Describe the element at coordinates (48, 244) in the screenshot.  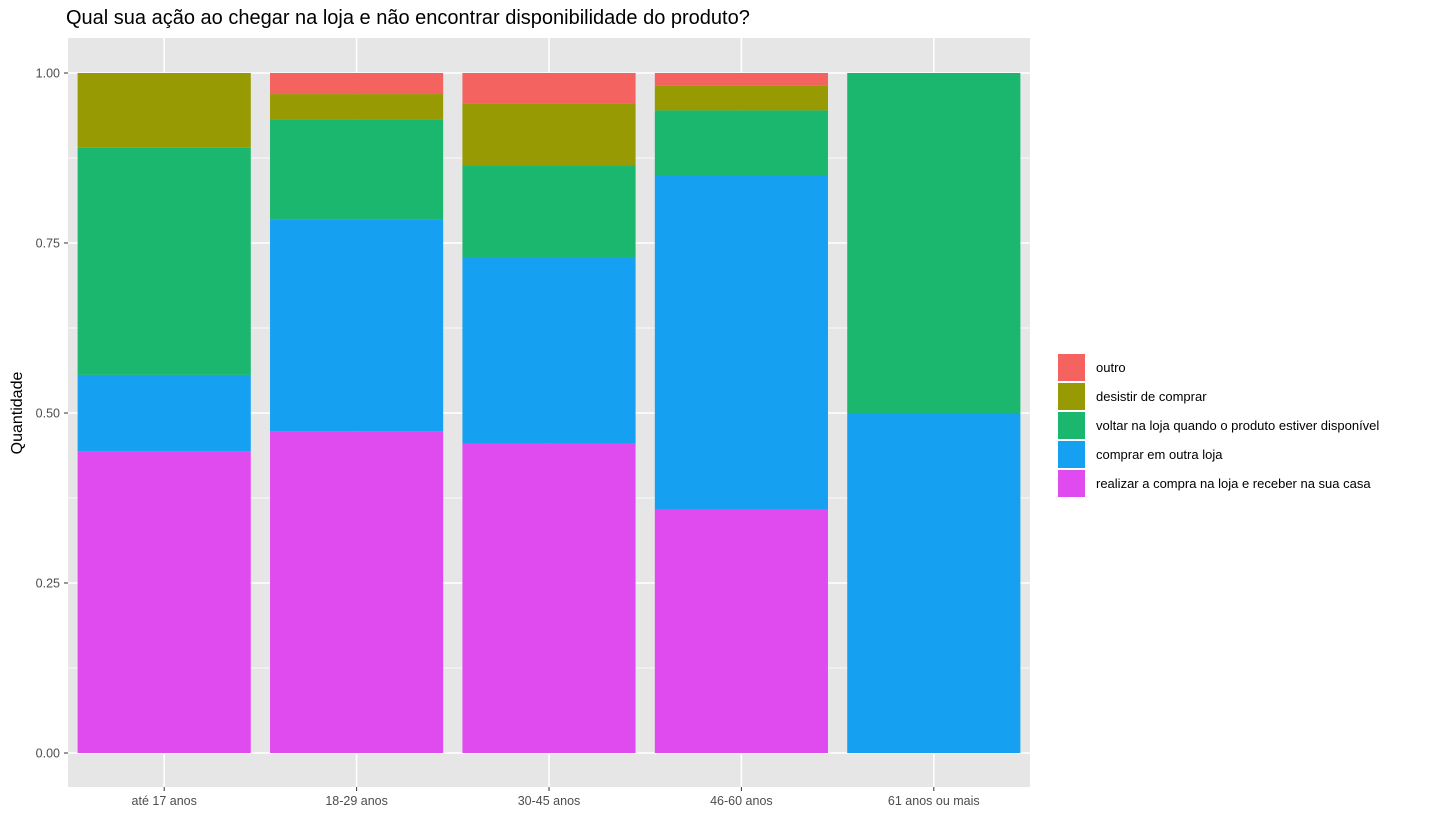
I see `y-tick-label: 0.75` at that location.